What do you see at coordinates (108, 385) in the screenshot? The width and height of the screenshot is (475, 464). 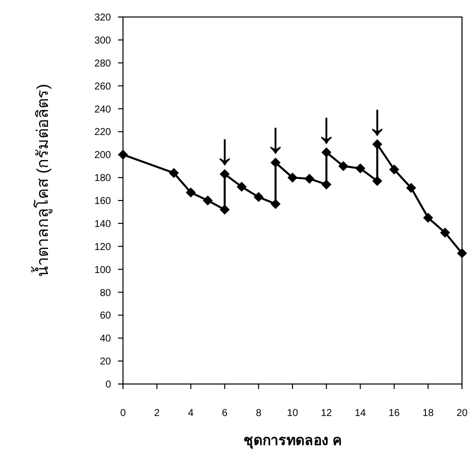 I see `y-tick-label: 0` at bounding box center [108, 385].